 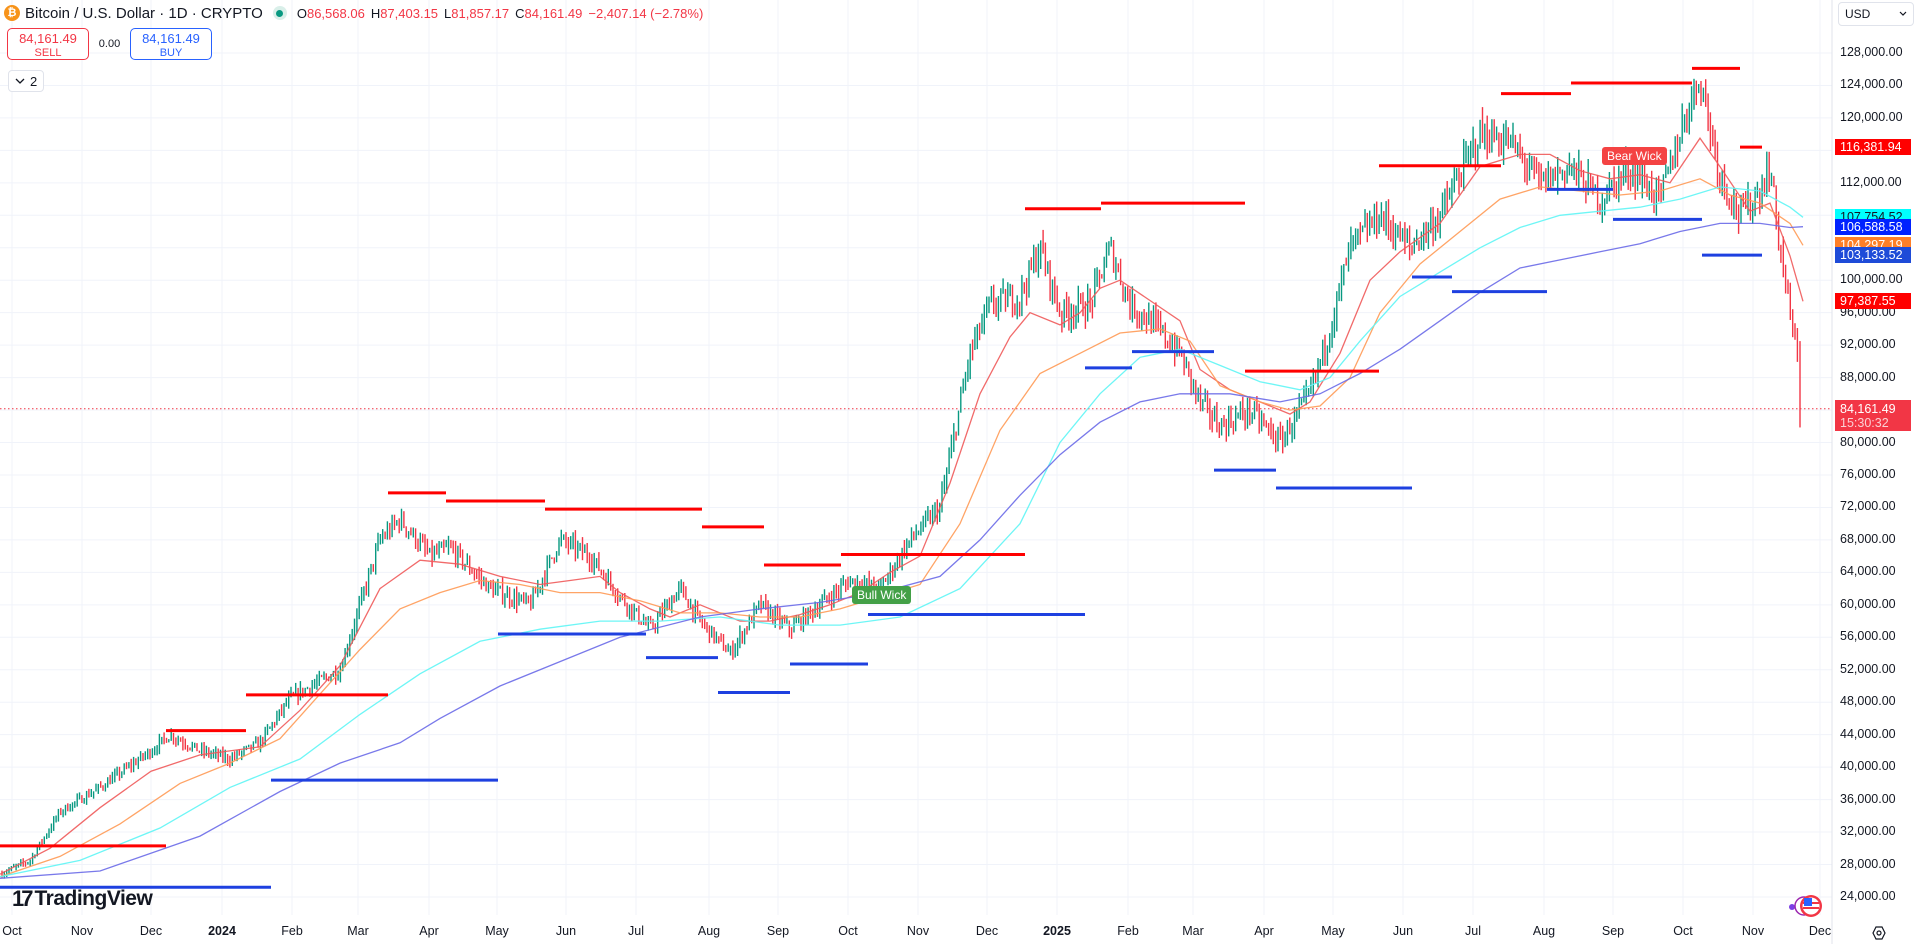 What do you see at coordinates (1871, 84) in the screenshot?
I see `price-tick: 124,000.00` at bounding box center [1871, 84].